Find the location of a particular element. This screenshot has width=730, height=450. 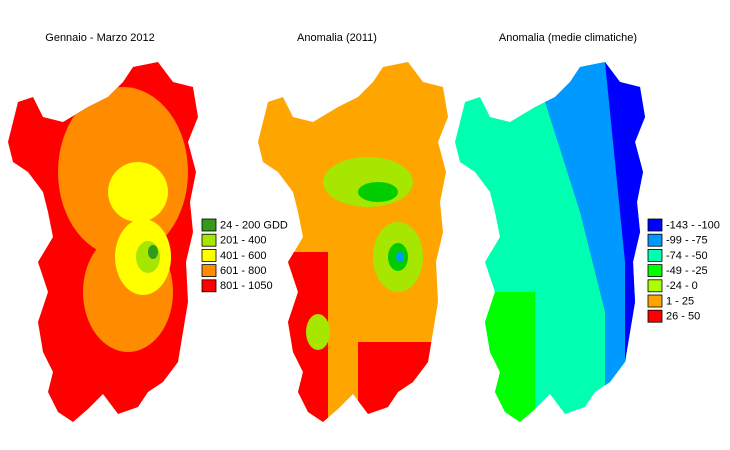

legend-label: -24 - 0 is located at coordinates (682, 286).